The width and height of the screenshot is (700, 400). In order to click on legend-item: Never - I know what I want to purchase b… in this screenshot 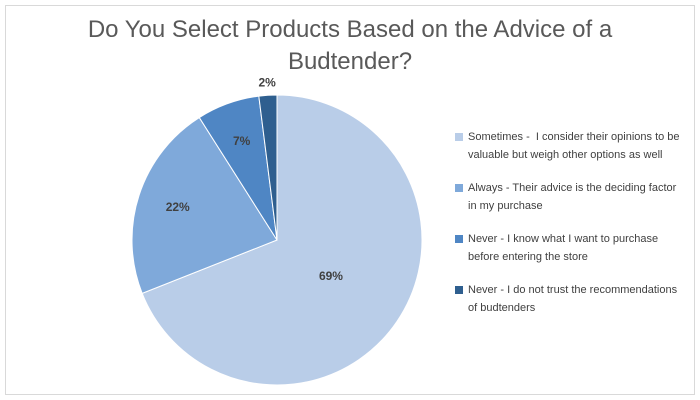, I will do `click(570, 248)`.